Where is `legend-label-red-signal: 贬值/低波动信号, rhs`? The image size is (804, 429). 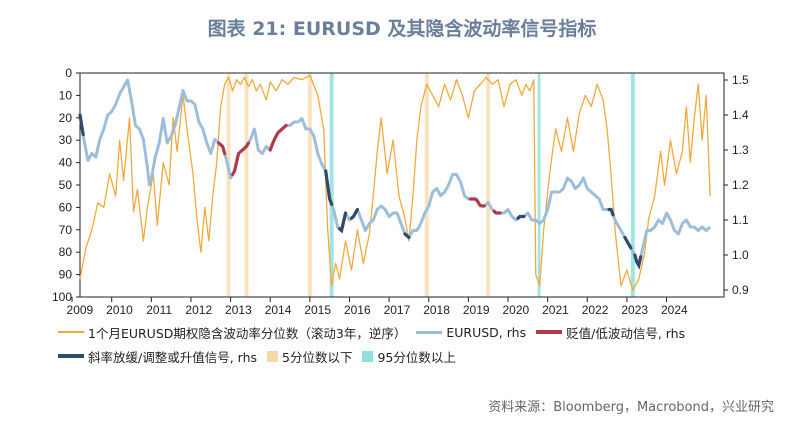 legend-label-red-signal: 贬值/低波动信号, rhs is located at coordinates (626, 333).